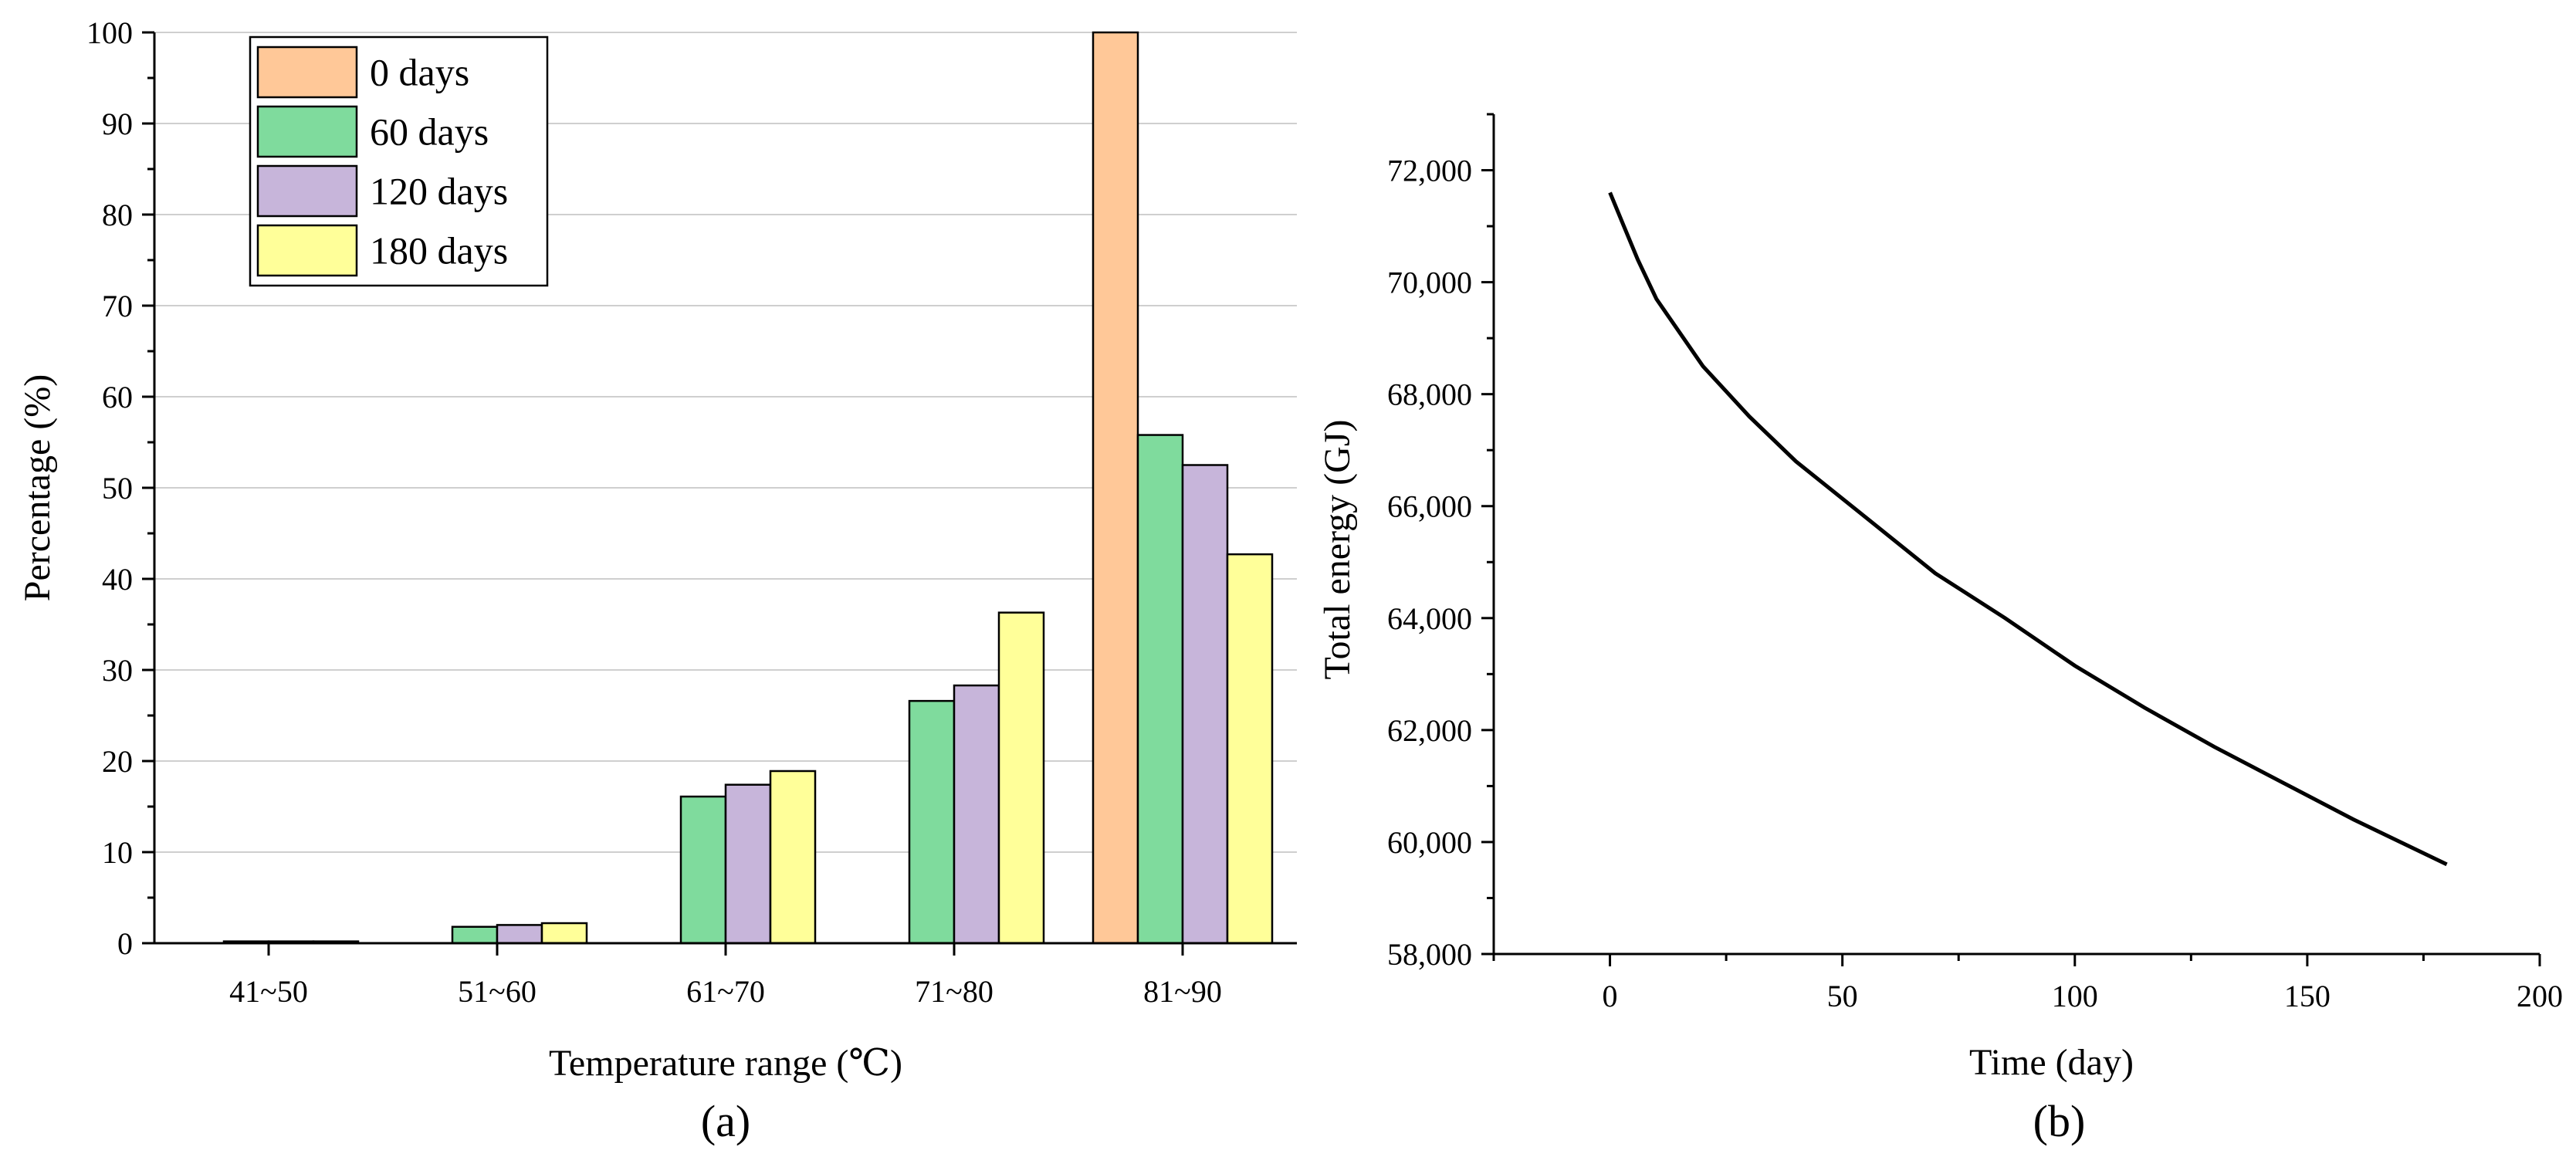 The width and height of the screenshot is (2576, 1157). I want to click on b-y-tick-label: 66,000, so click(1430, 506).